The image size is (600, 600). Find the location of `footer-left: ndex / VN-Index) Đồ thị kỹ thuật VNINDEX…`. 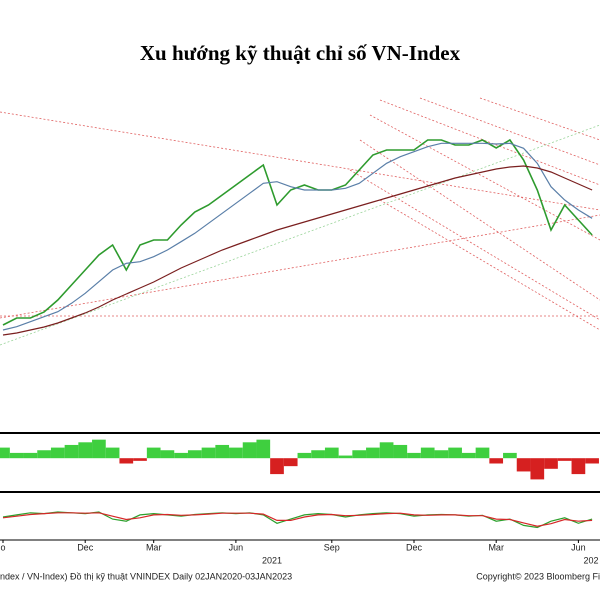

footer-left: ndex / VN-Index) Đồ thị kỹ thuật VNINDEX… is located at coordinates (146, 576).